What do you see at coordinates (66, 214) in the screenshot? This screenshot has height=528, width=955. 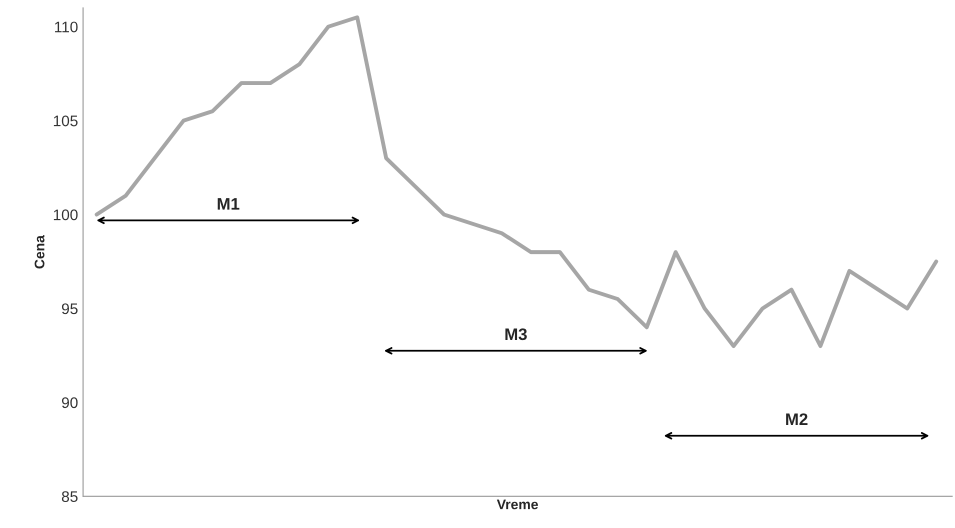 I see `y-tick-label: 100` at bounding box center [66, 214].